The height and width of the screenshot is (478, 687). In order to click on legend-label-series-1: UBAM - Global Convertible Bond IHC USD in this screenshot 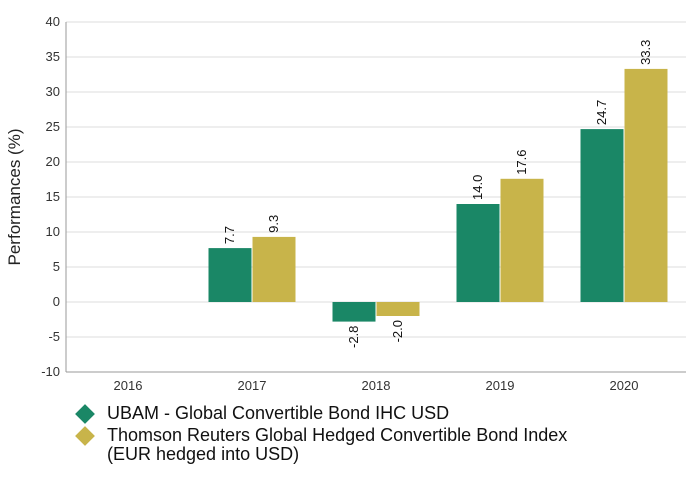, I will do `click(278, 413)`.